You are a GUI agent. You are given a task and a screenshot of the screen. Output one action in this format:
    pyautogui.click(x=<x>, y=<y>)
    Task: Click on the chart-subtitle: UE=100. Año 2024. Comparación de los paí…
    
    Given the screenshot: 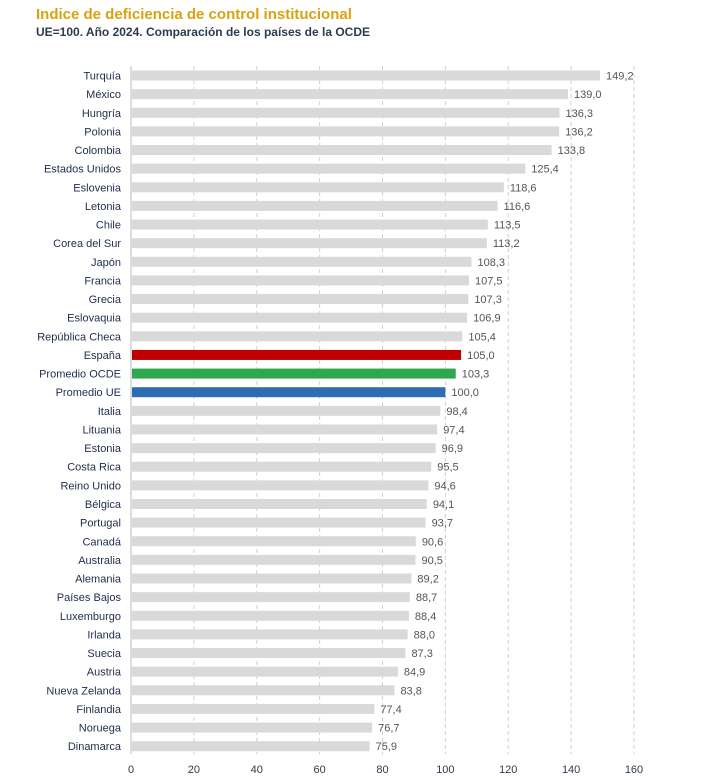 What is the action you would take?
    pyautogui.click(x=203, y=32)
    